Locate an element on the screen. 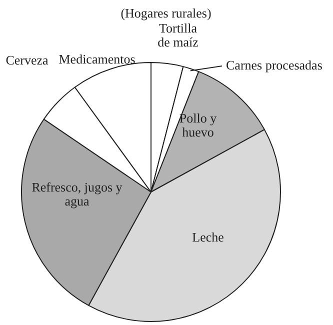 The height and width of the screenshot is (325, 333). slice-label: Refresco, jugos y agua is located at coordinates (77, 193).